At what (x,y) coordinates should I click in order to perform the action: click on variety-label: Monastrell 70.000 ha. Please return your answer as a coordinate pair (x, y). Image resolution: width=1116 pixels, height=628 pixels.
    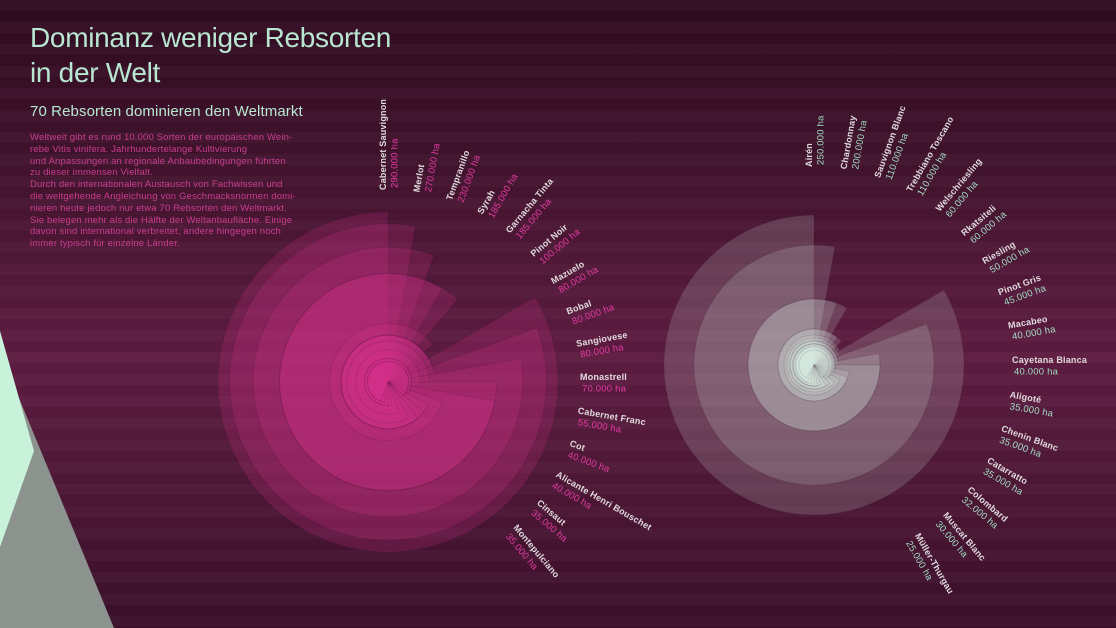
    Looking at the image, I should click on (603, 383).